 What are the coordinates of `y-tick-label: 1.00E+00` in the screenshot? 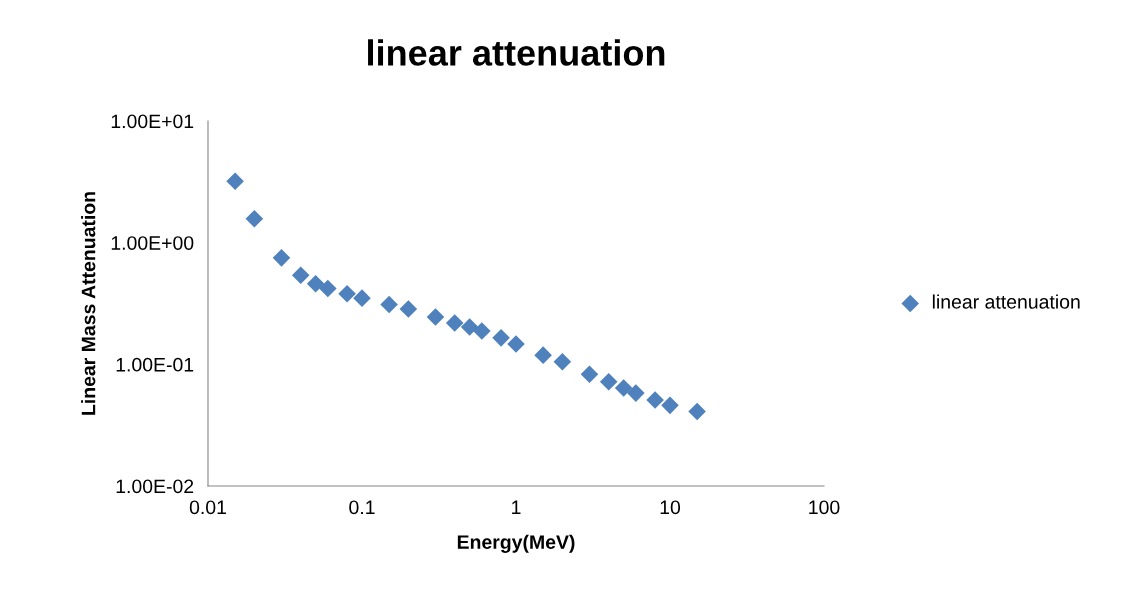 It's located at (152, 243).